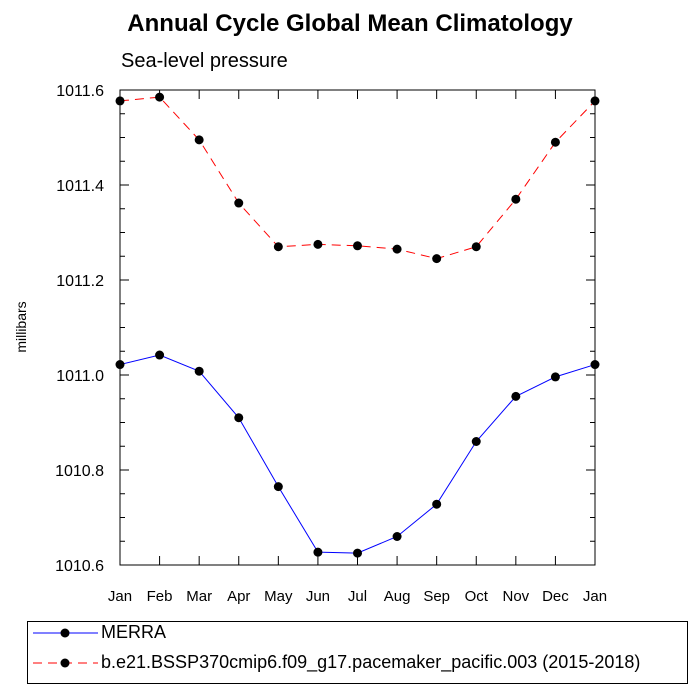 This screenshot has height=700, width=700. What do you see at coordinates (79, 566) in the screenshot?
I see `y-tick-label: 1010.6` at bounding box center [79, 566].